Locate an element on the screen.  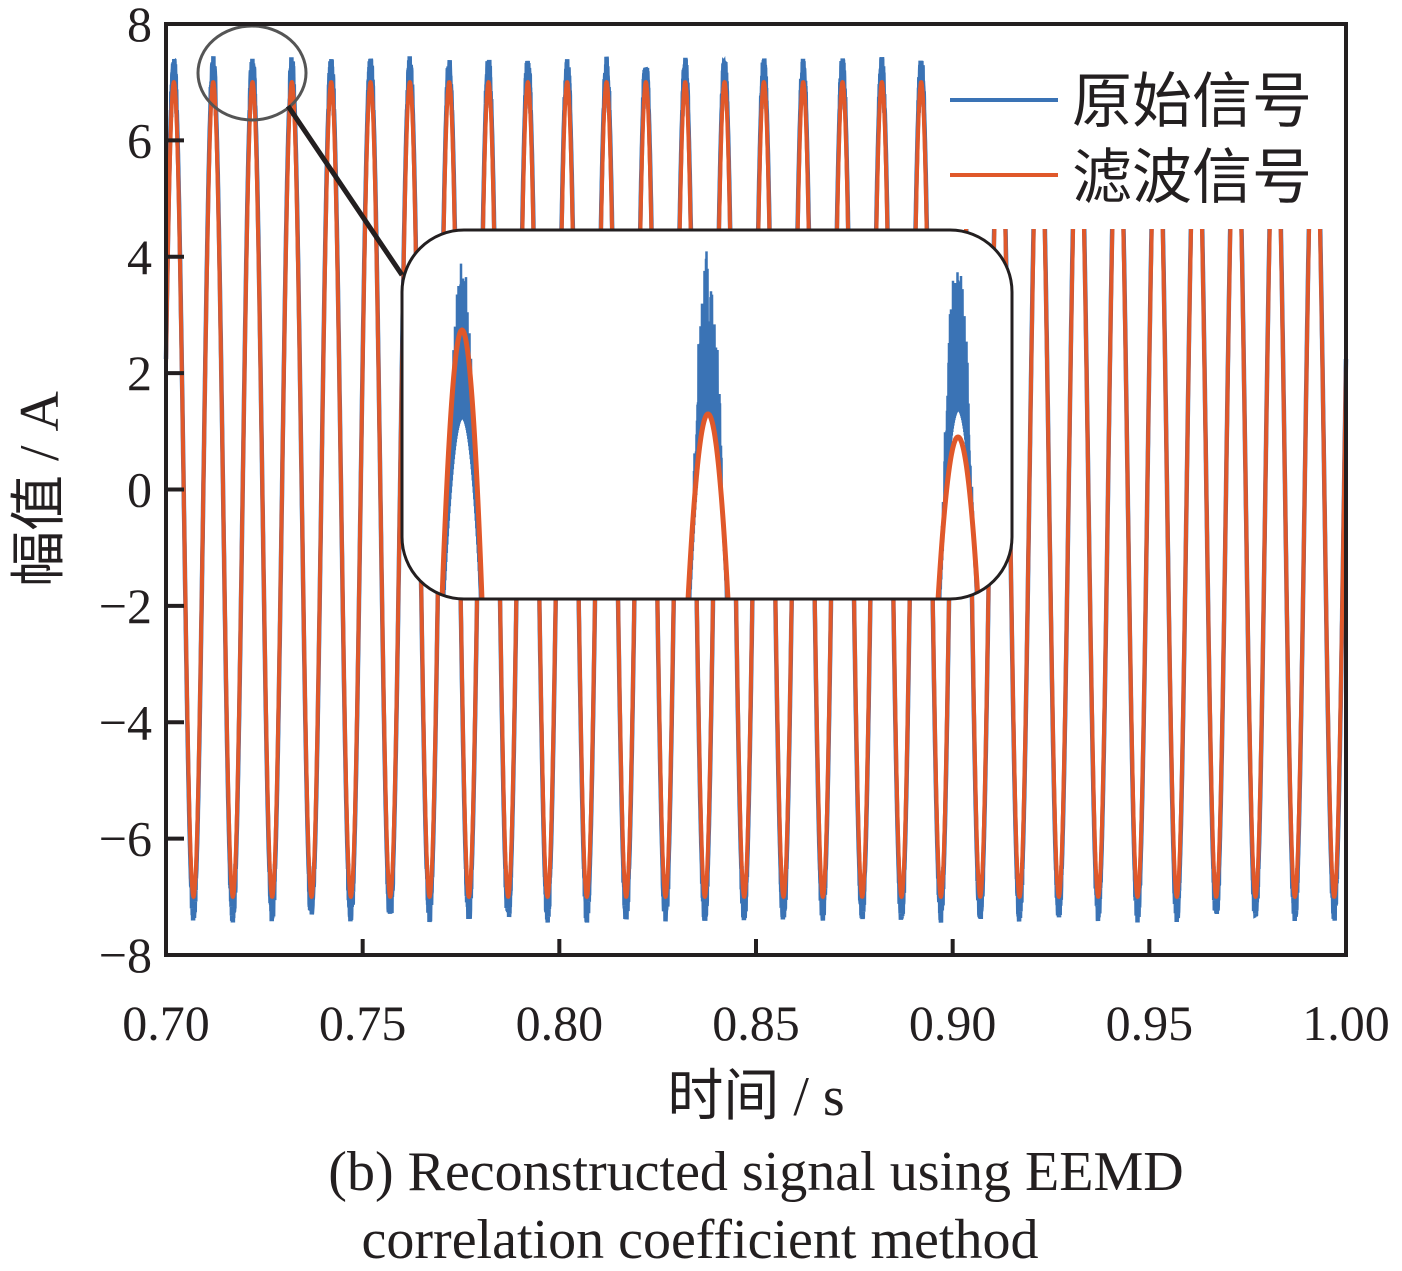
x-axis-label: 时间 / s is located at coordinates (755, 1097).